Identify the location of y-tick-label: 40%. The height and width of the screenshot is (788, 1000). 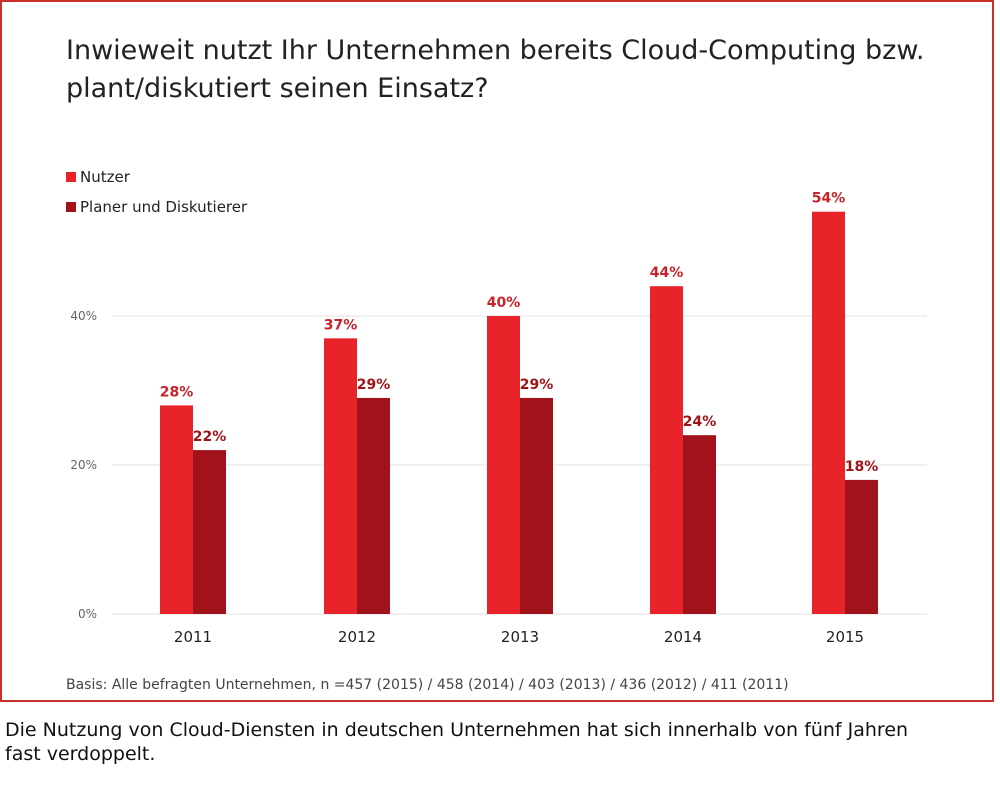
(83, 316).